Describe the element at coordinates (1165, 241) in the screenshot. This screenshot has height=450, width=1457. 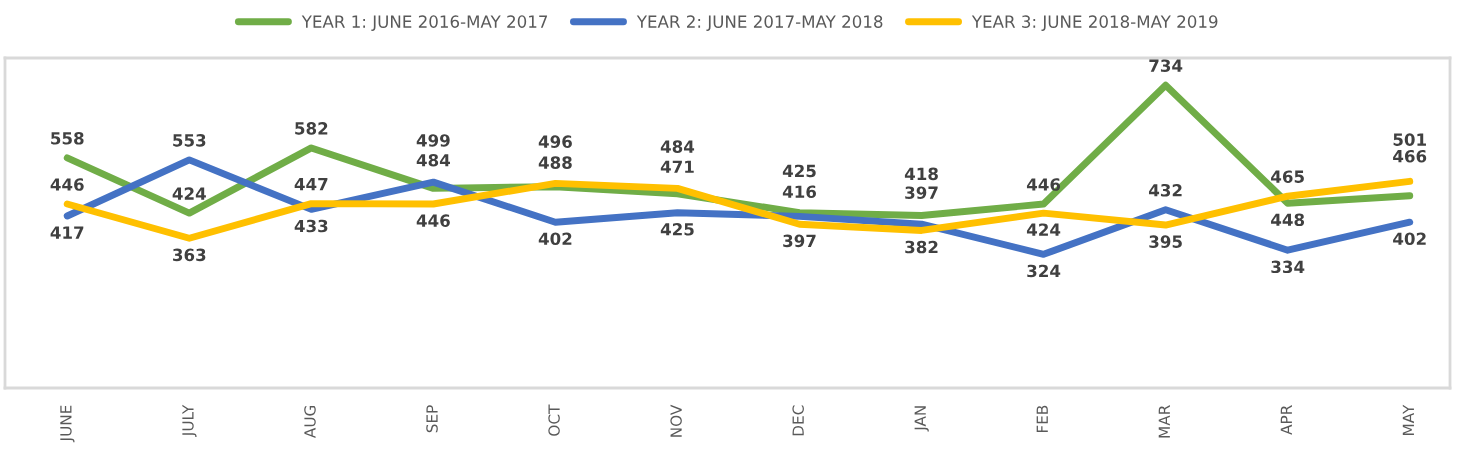
I see `data-label: 395` at that location.